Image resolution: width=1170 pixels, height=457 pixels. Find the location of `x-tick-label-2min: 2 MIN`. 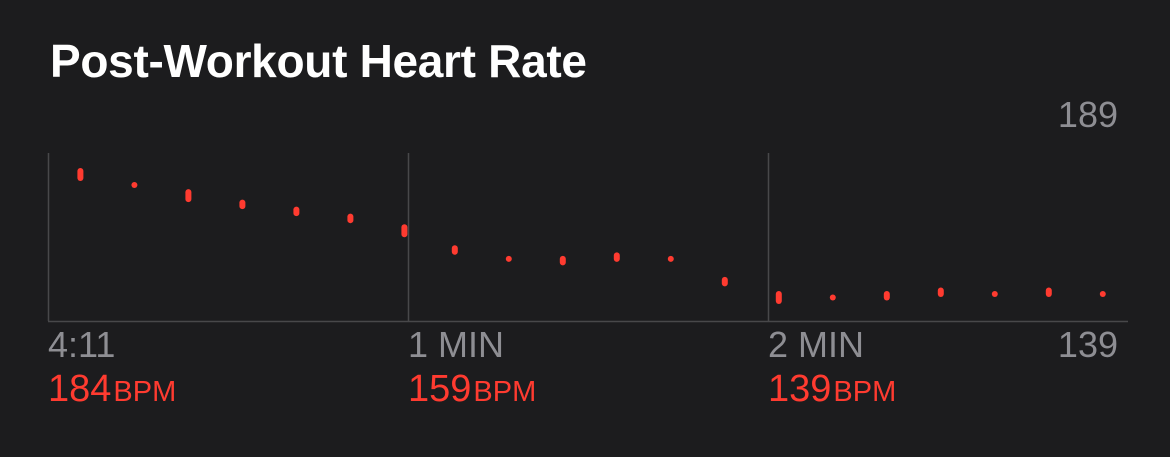

x-tick-label-2min: 2 MIN is located at coordinates (816, 344).